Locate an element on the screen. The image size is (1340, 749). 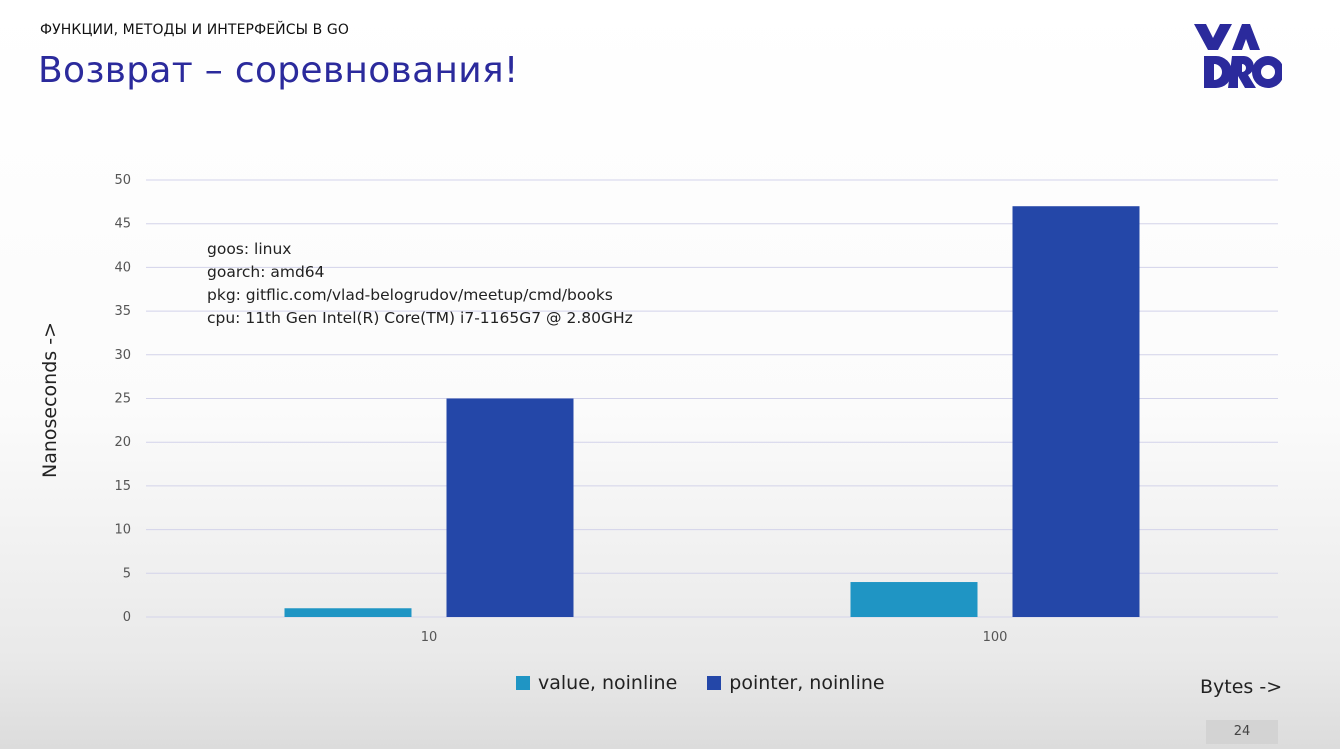
y-tick-label: 20 is located at coordinates (122, 442).